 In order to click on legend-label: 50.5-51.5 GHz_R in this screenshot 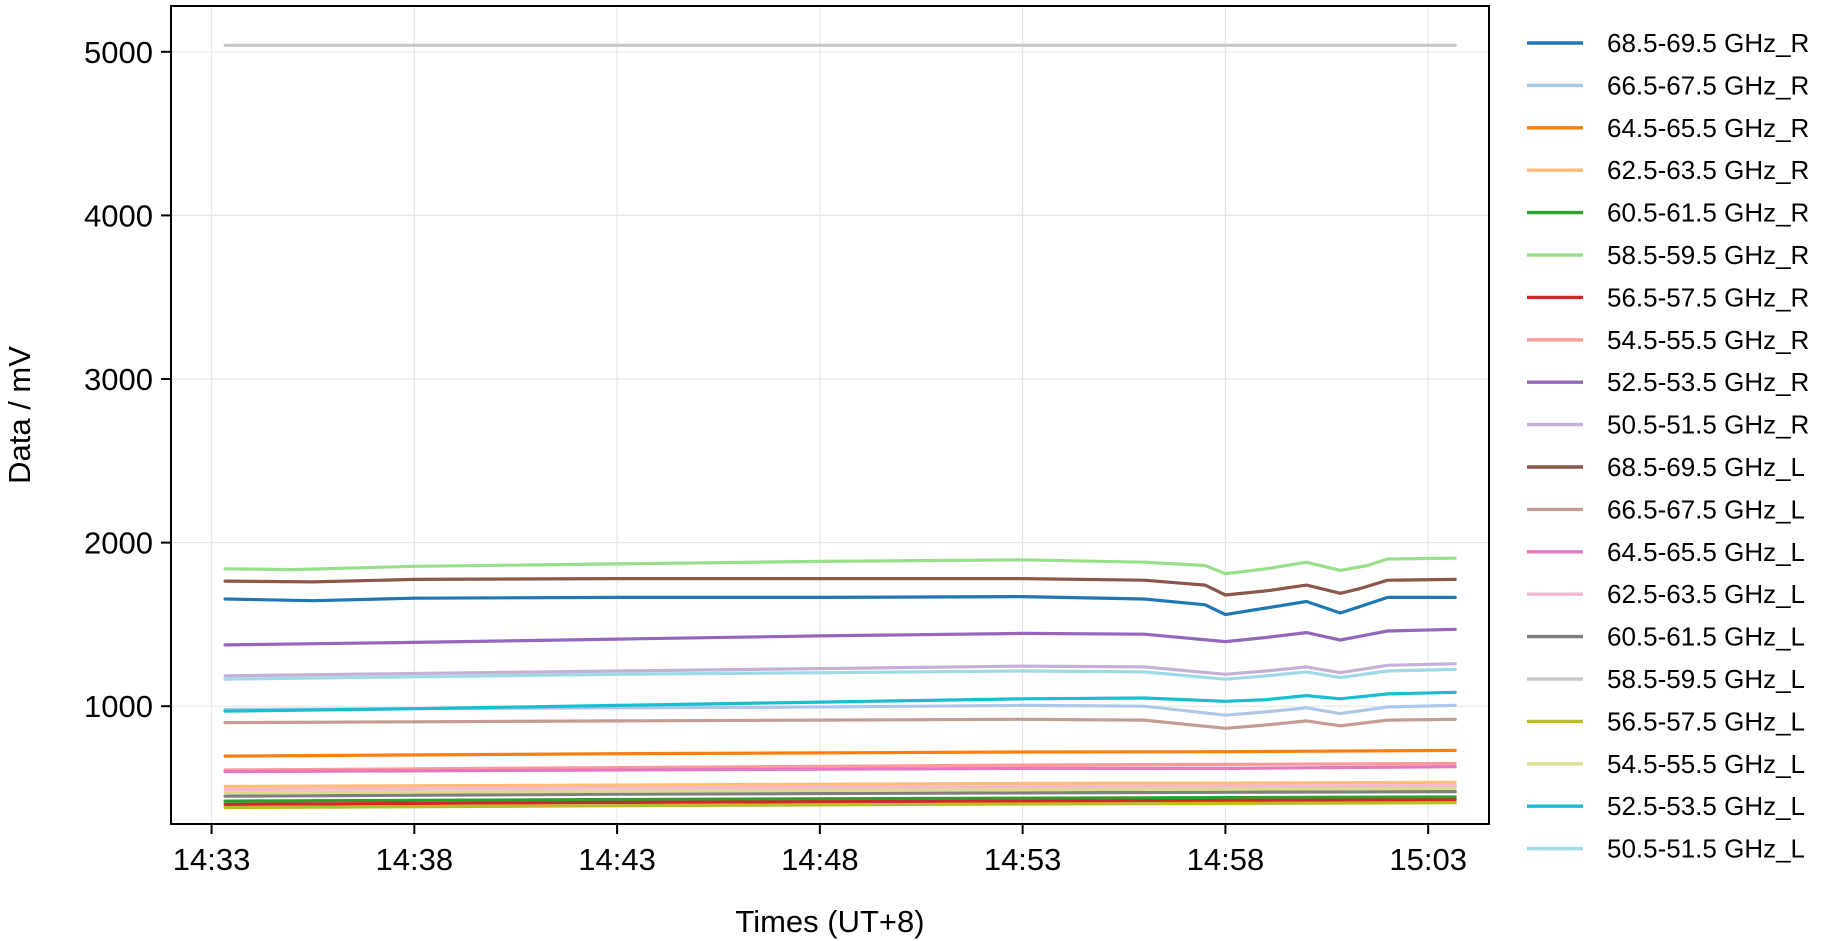, I will do `click(1708, 425)`.